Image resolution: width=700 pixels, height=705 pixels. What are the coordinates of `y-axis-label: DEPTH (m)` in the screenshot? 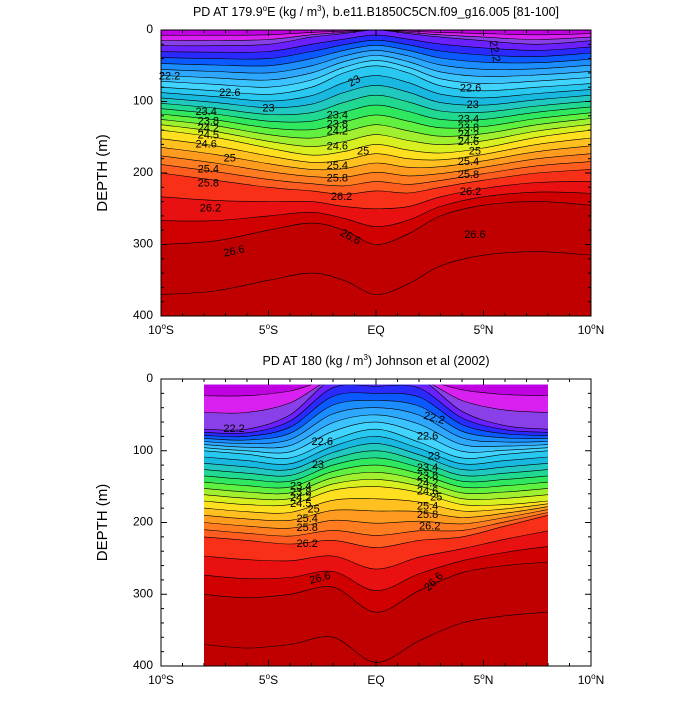 It's located at (102, 173).